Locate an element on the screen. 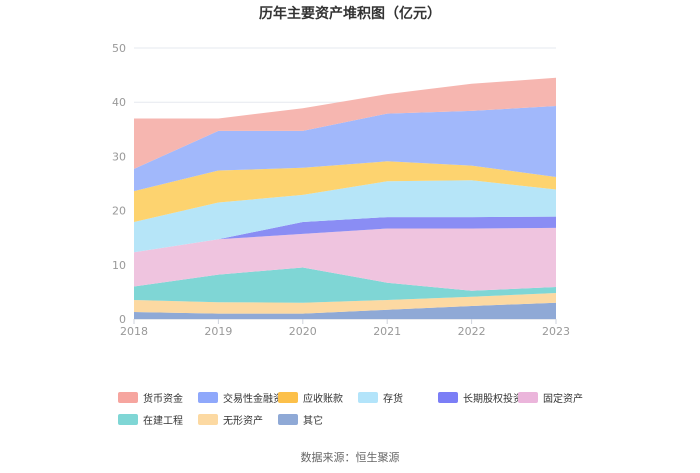 Image resolution: width=700 pixels, height=473 pixels. y-tick-label: 30 is located at coordinates (119, 156).